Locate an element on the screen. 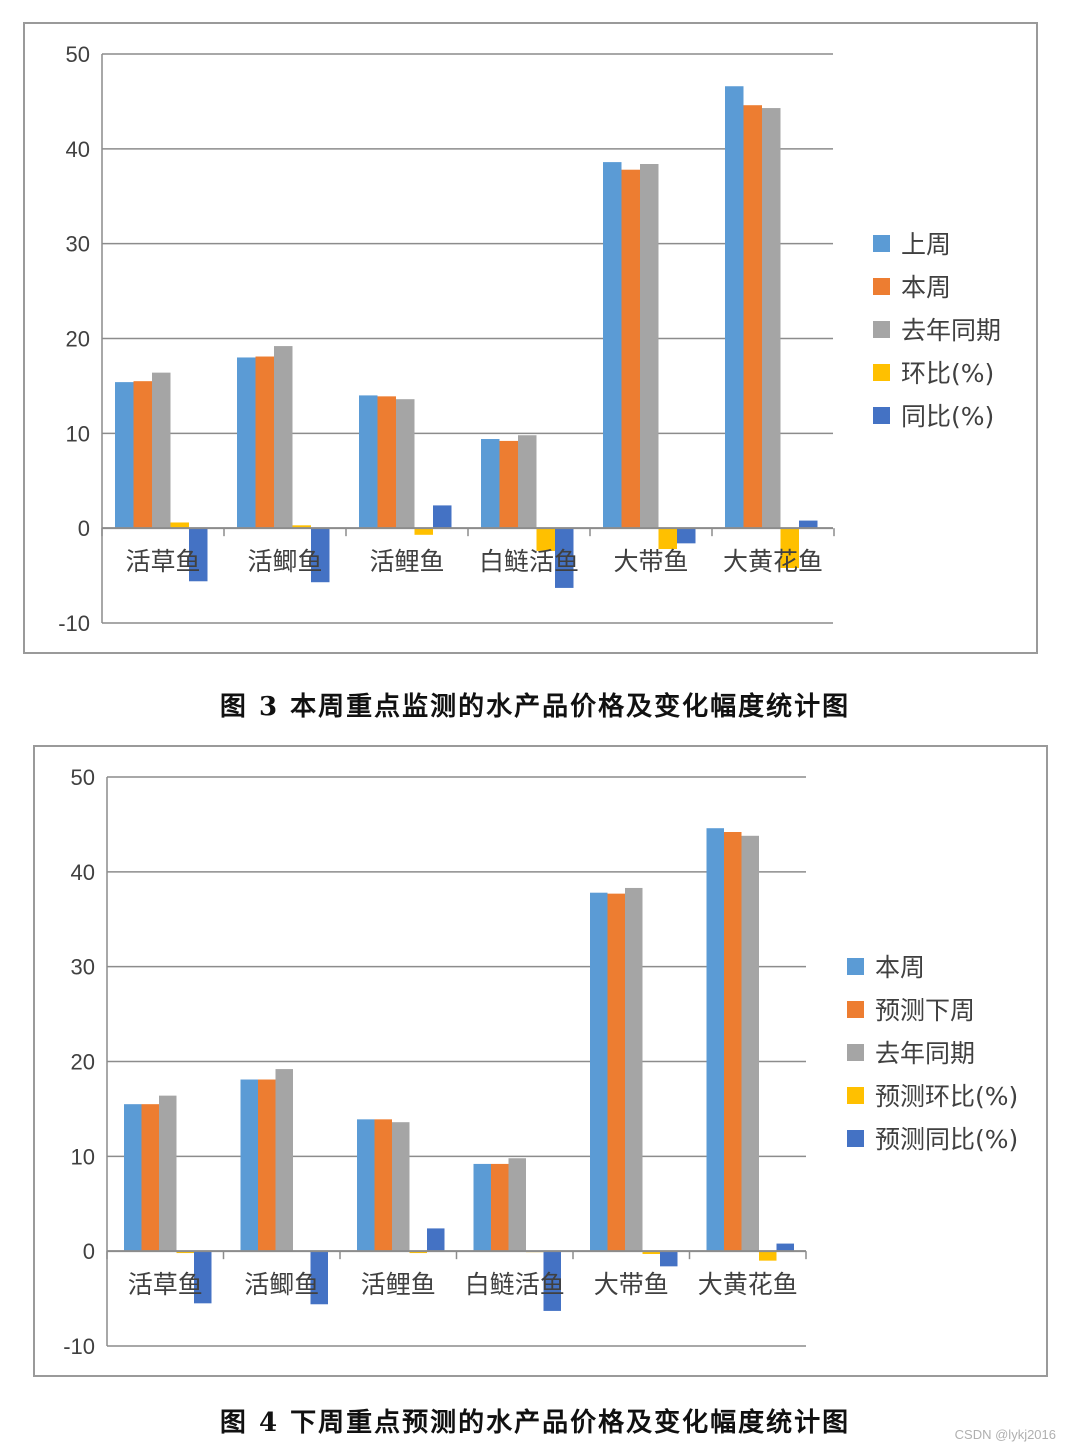 The height and width of the screenshot is (1450, 1070). y-tick-label: 30 is located at coordinates (78, 244).